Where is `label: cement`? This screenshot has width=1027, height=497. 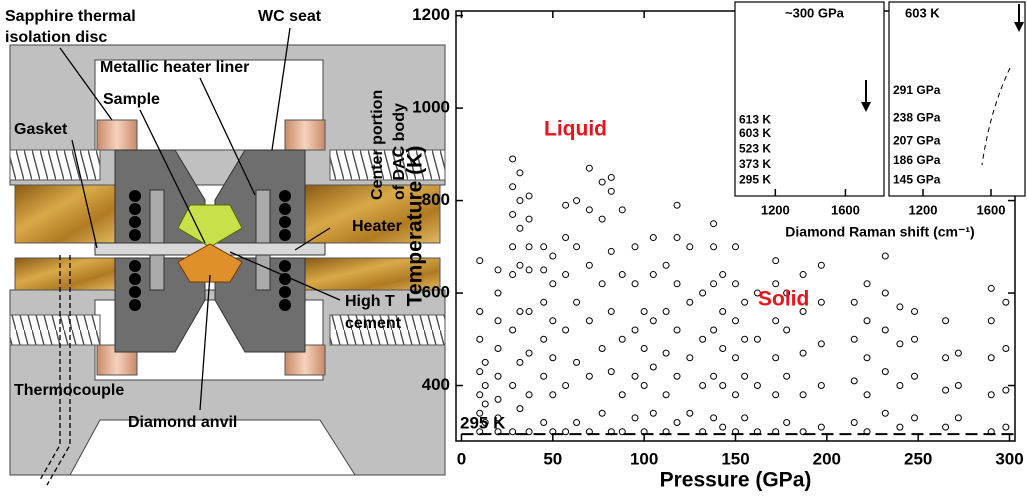
label: cement is located at coordinates (373, 323).